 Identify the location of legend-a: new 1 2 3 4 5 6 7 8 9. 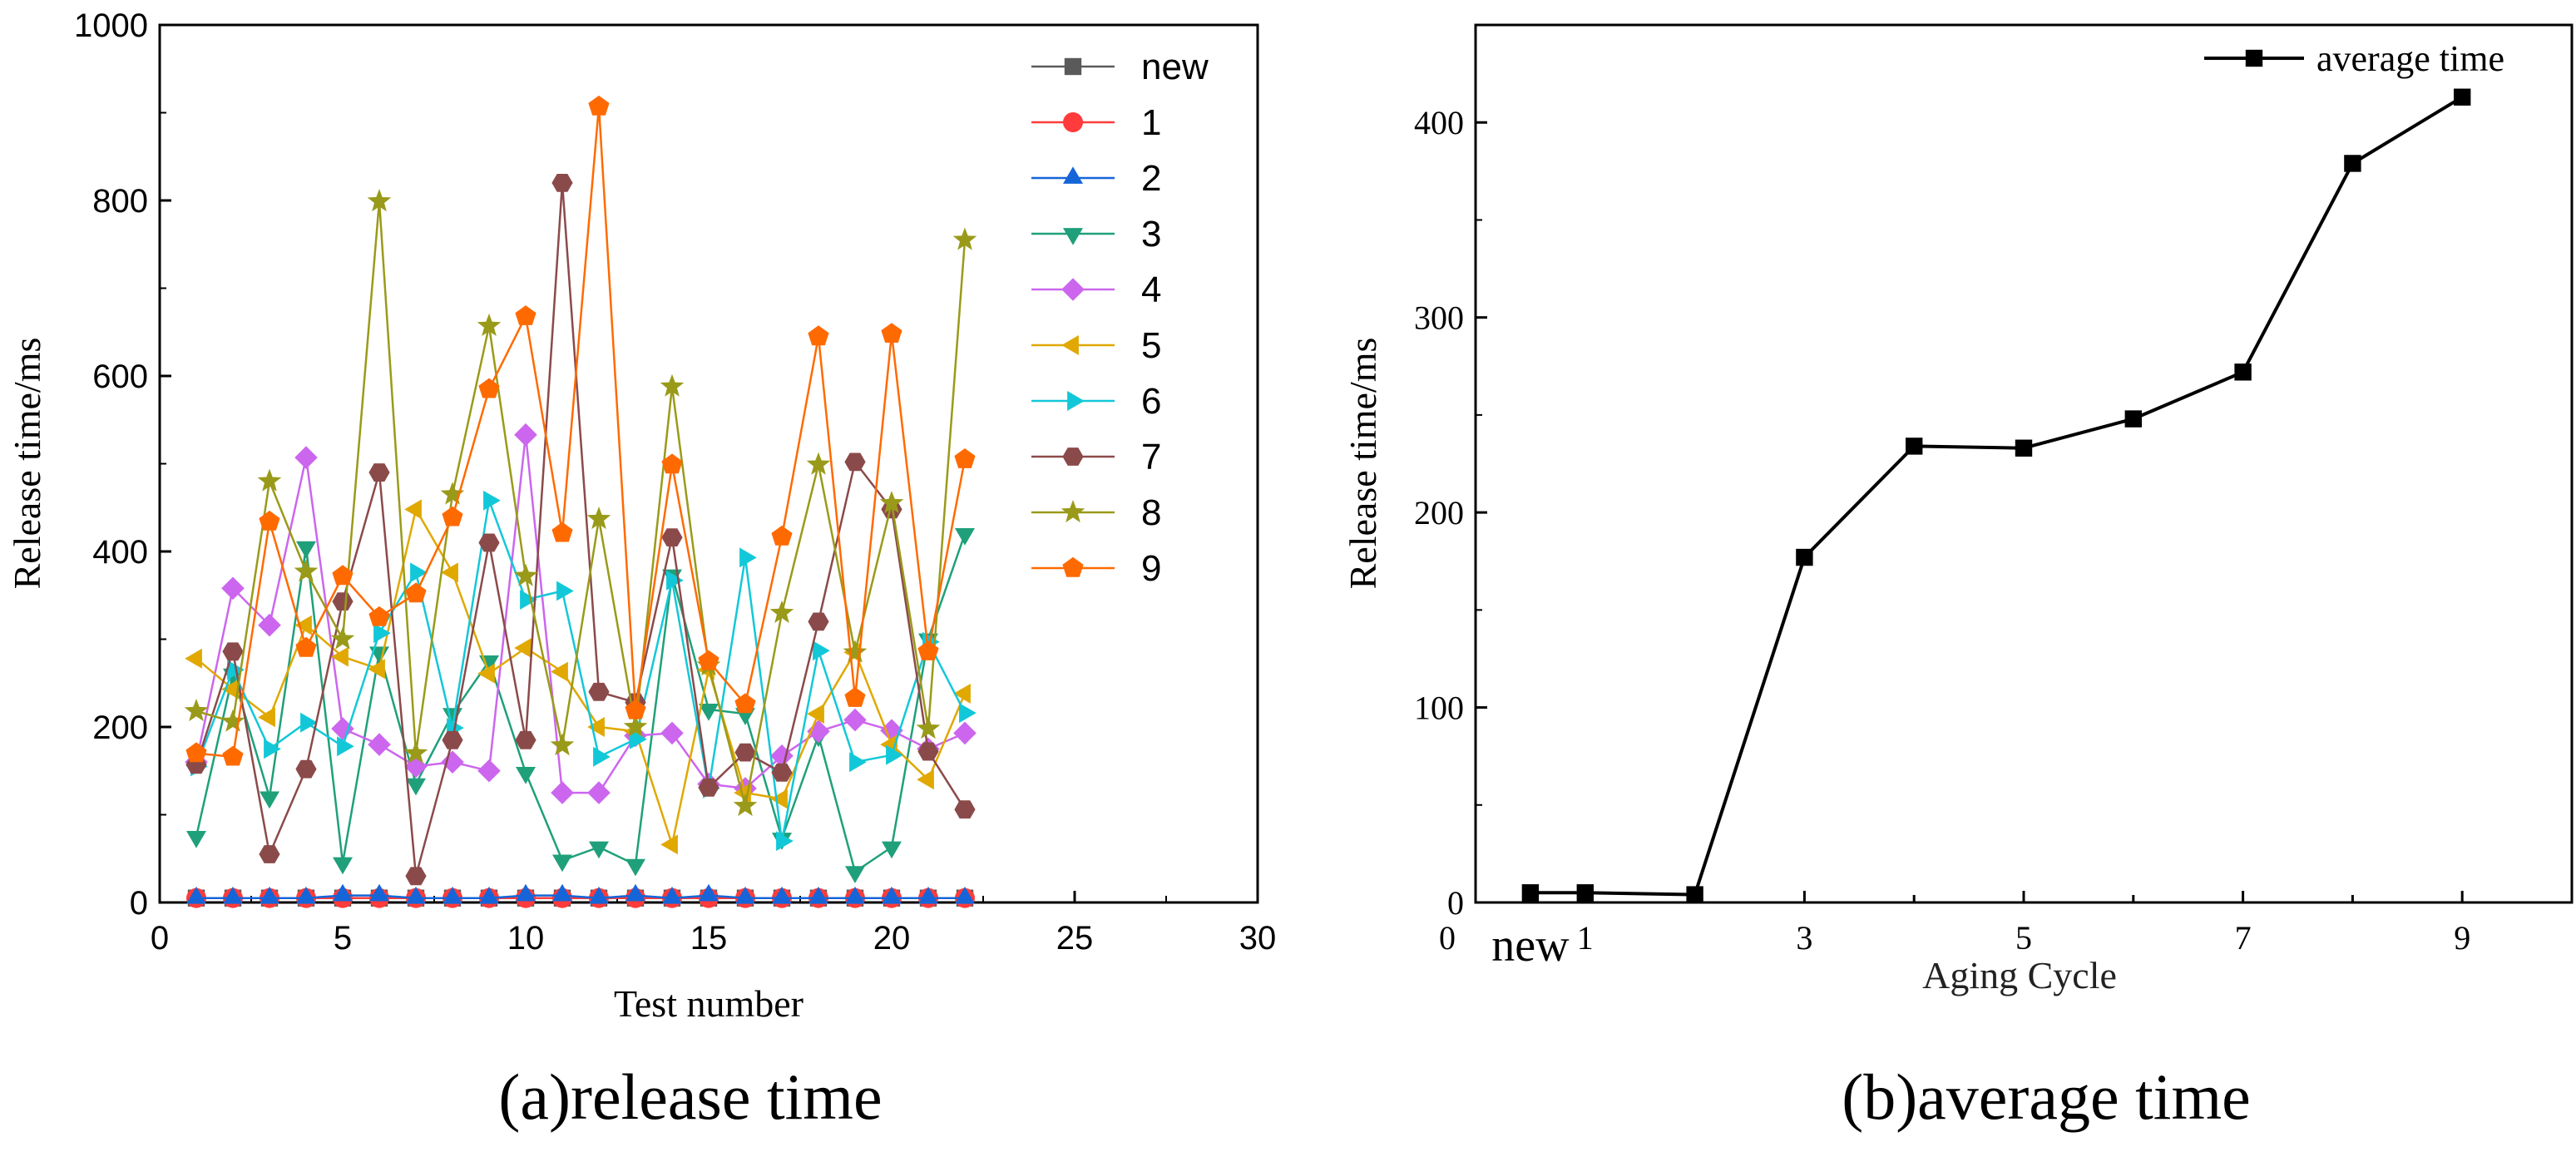
(1120, 318).